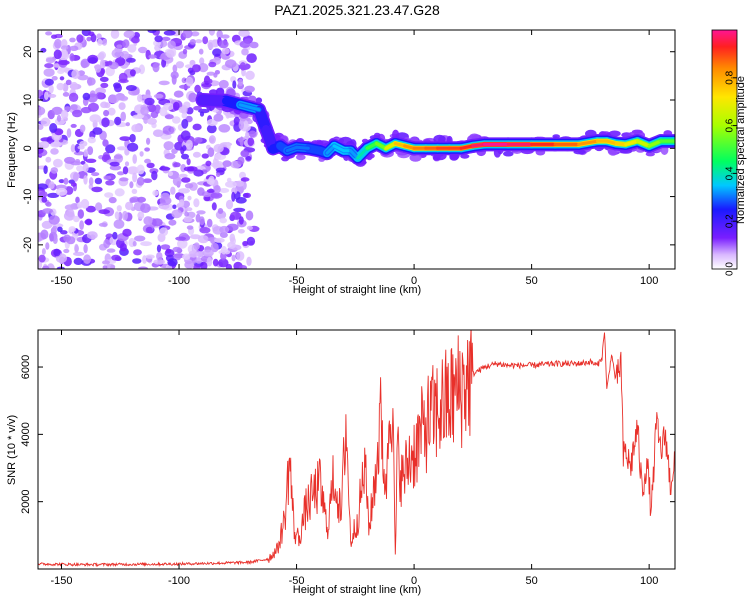 The image size is (750, 605). Describe the element at coordinates (508, 154) in the screenshot. I see `ridge-halo` at that location.